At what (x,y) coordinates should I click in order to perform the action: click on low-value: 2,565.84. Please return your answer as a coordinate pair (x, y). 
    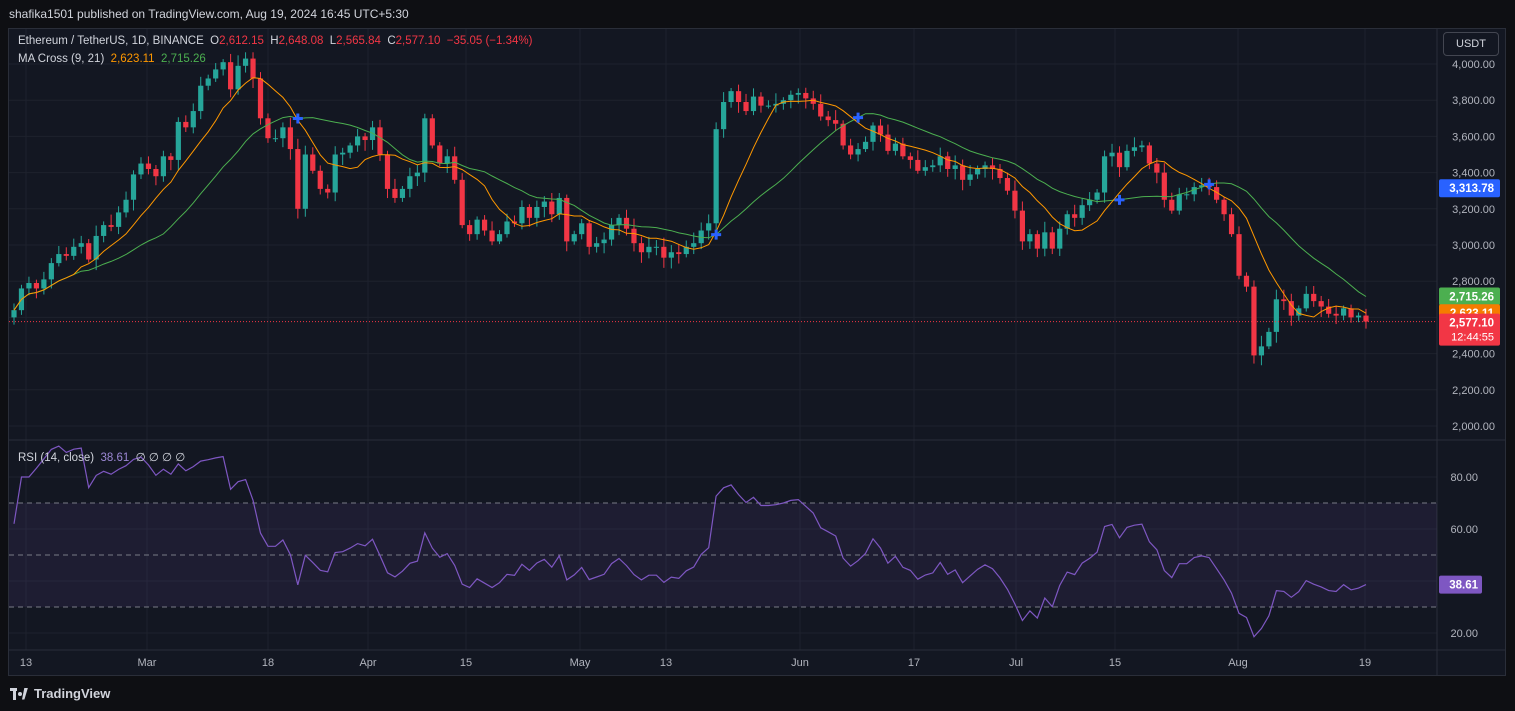
    Looking at the image, I should click on (358, 41).